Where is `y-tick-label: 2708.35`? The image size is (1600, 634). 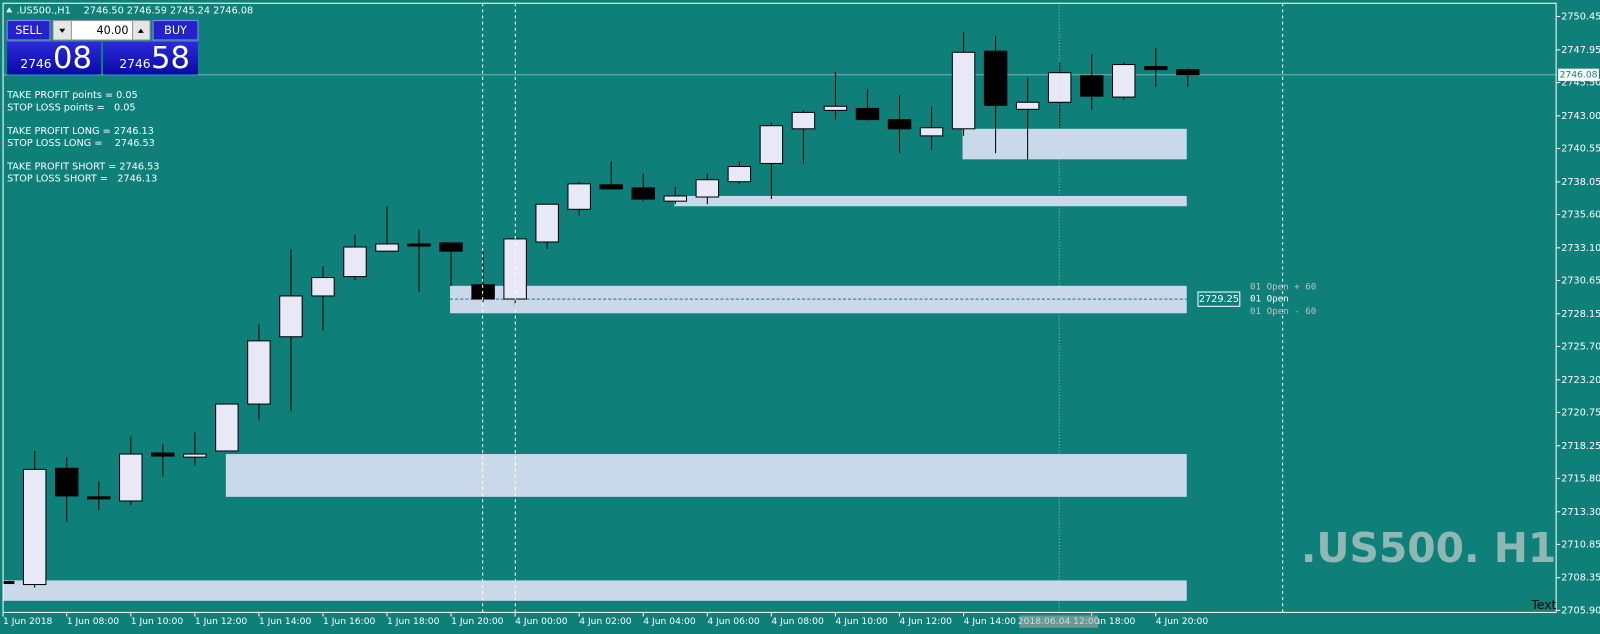
y-tick-label: 2708.35 is located at coordinates (1580, 578).